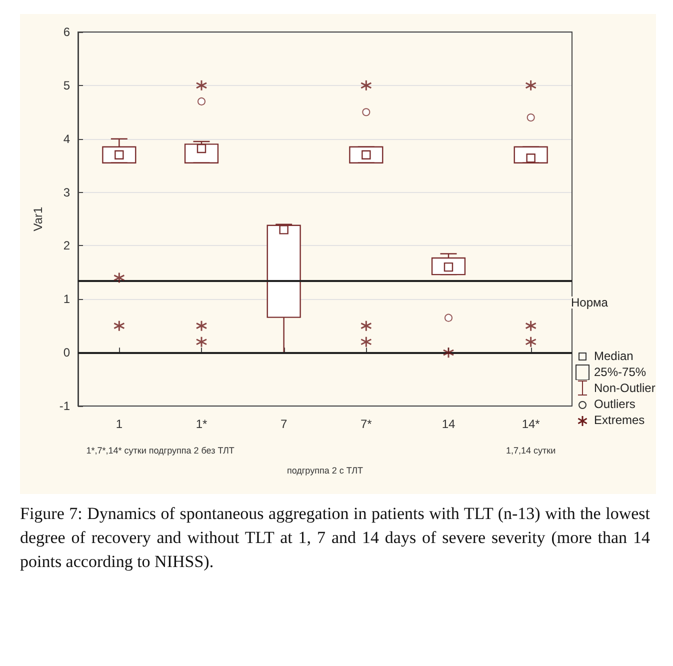 This screenshot has width=673, height=666. Describe the element at coordinates (615, 404) in the screenshot. I see `text: Outliers` at that location.